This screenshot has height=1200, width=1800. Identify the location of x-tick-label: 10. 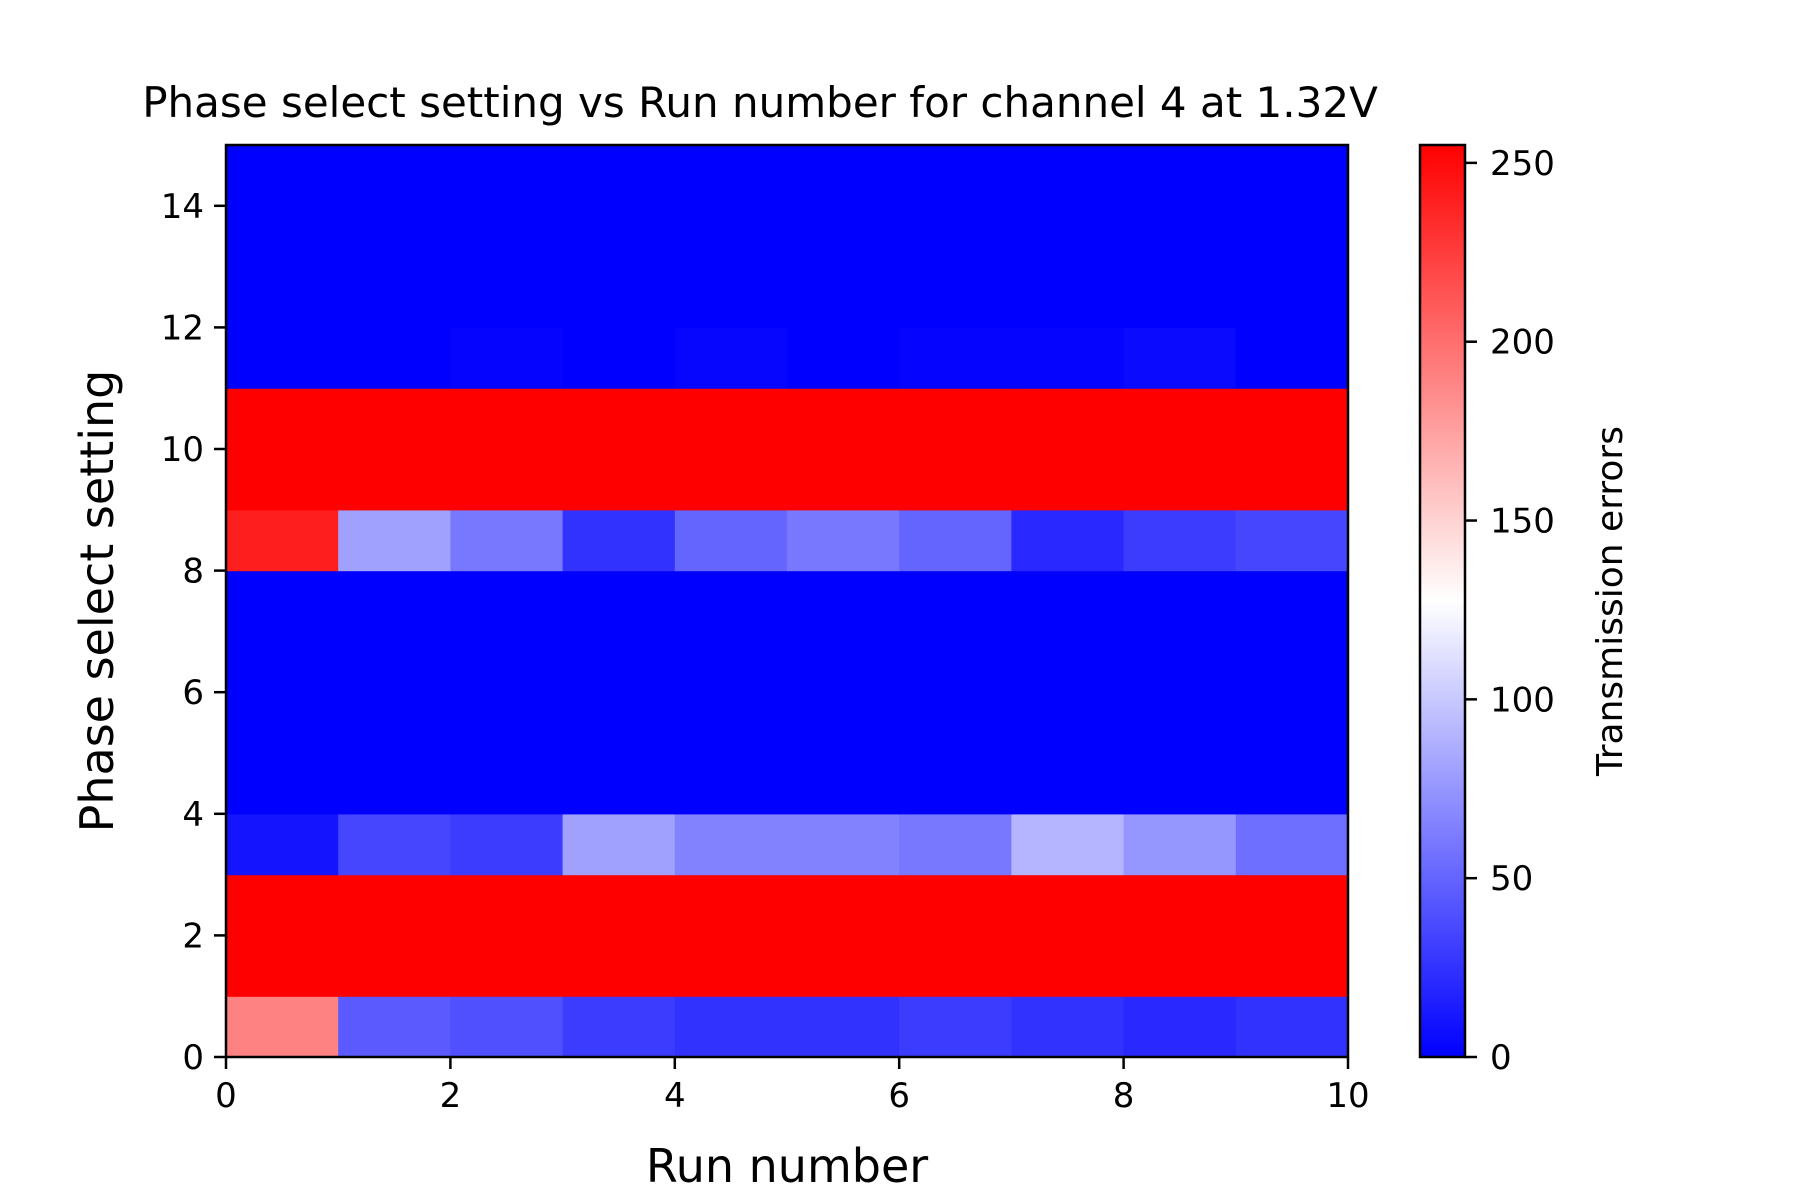
(1347, 1096).